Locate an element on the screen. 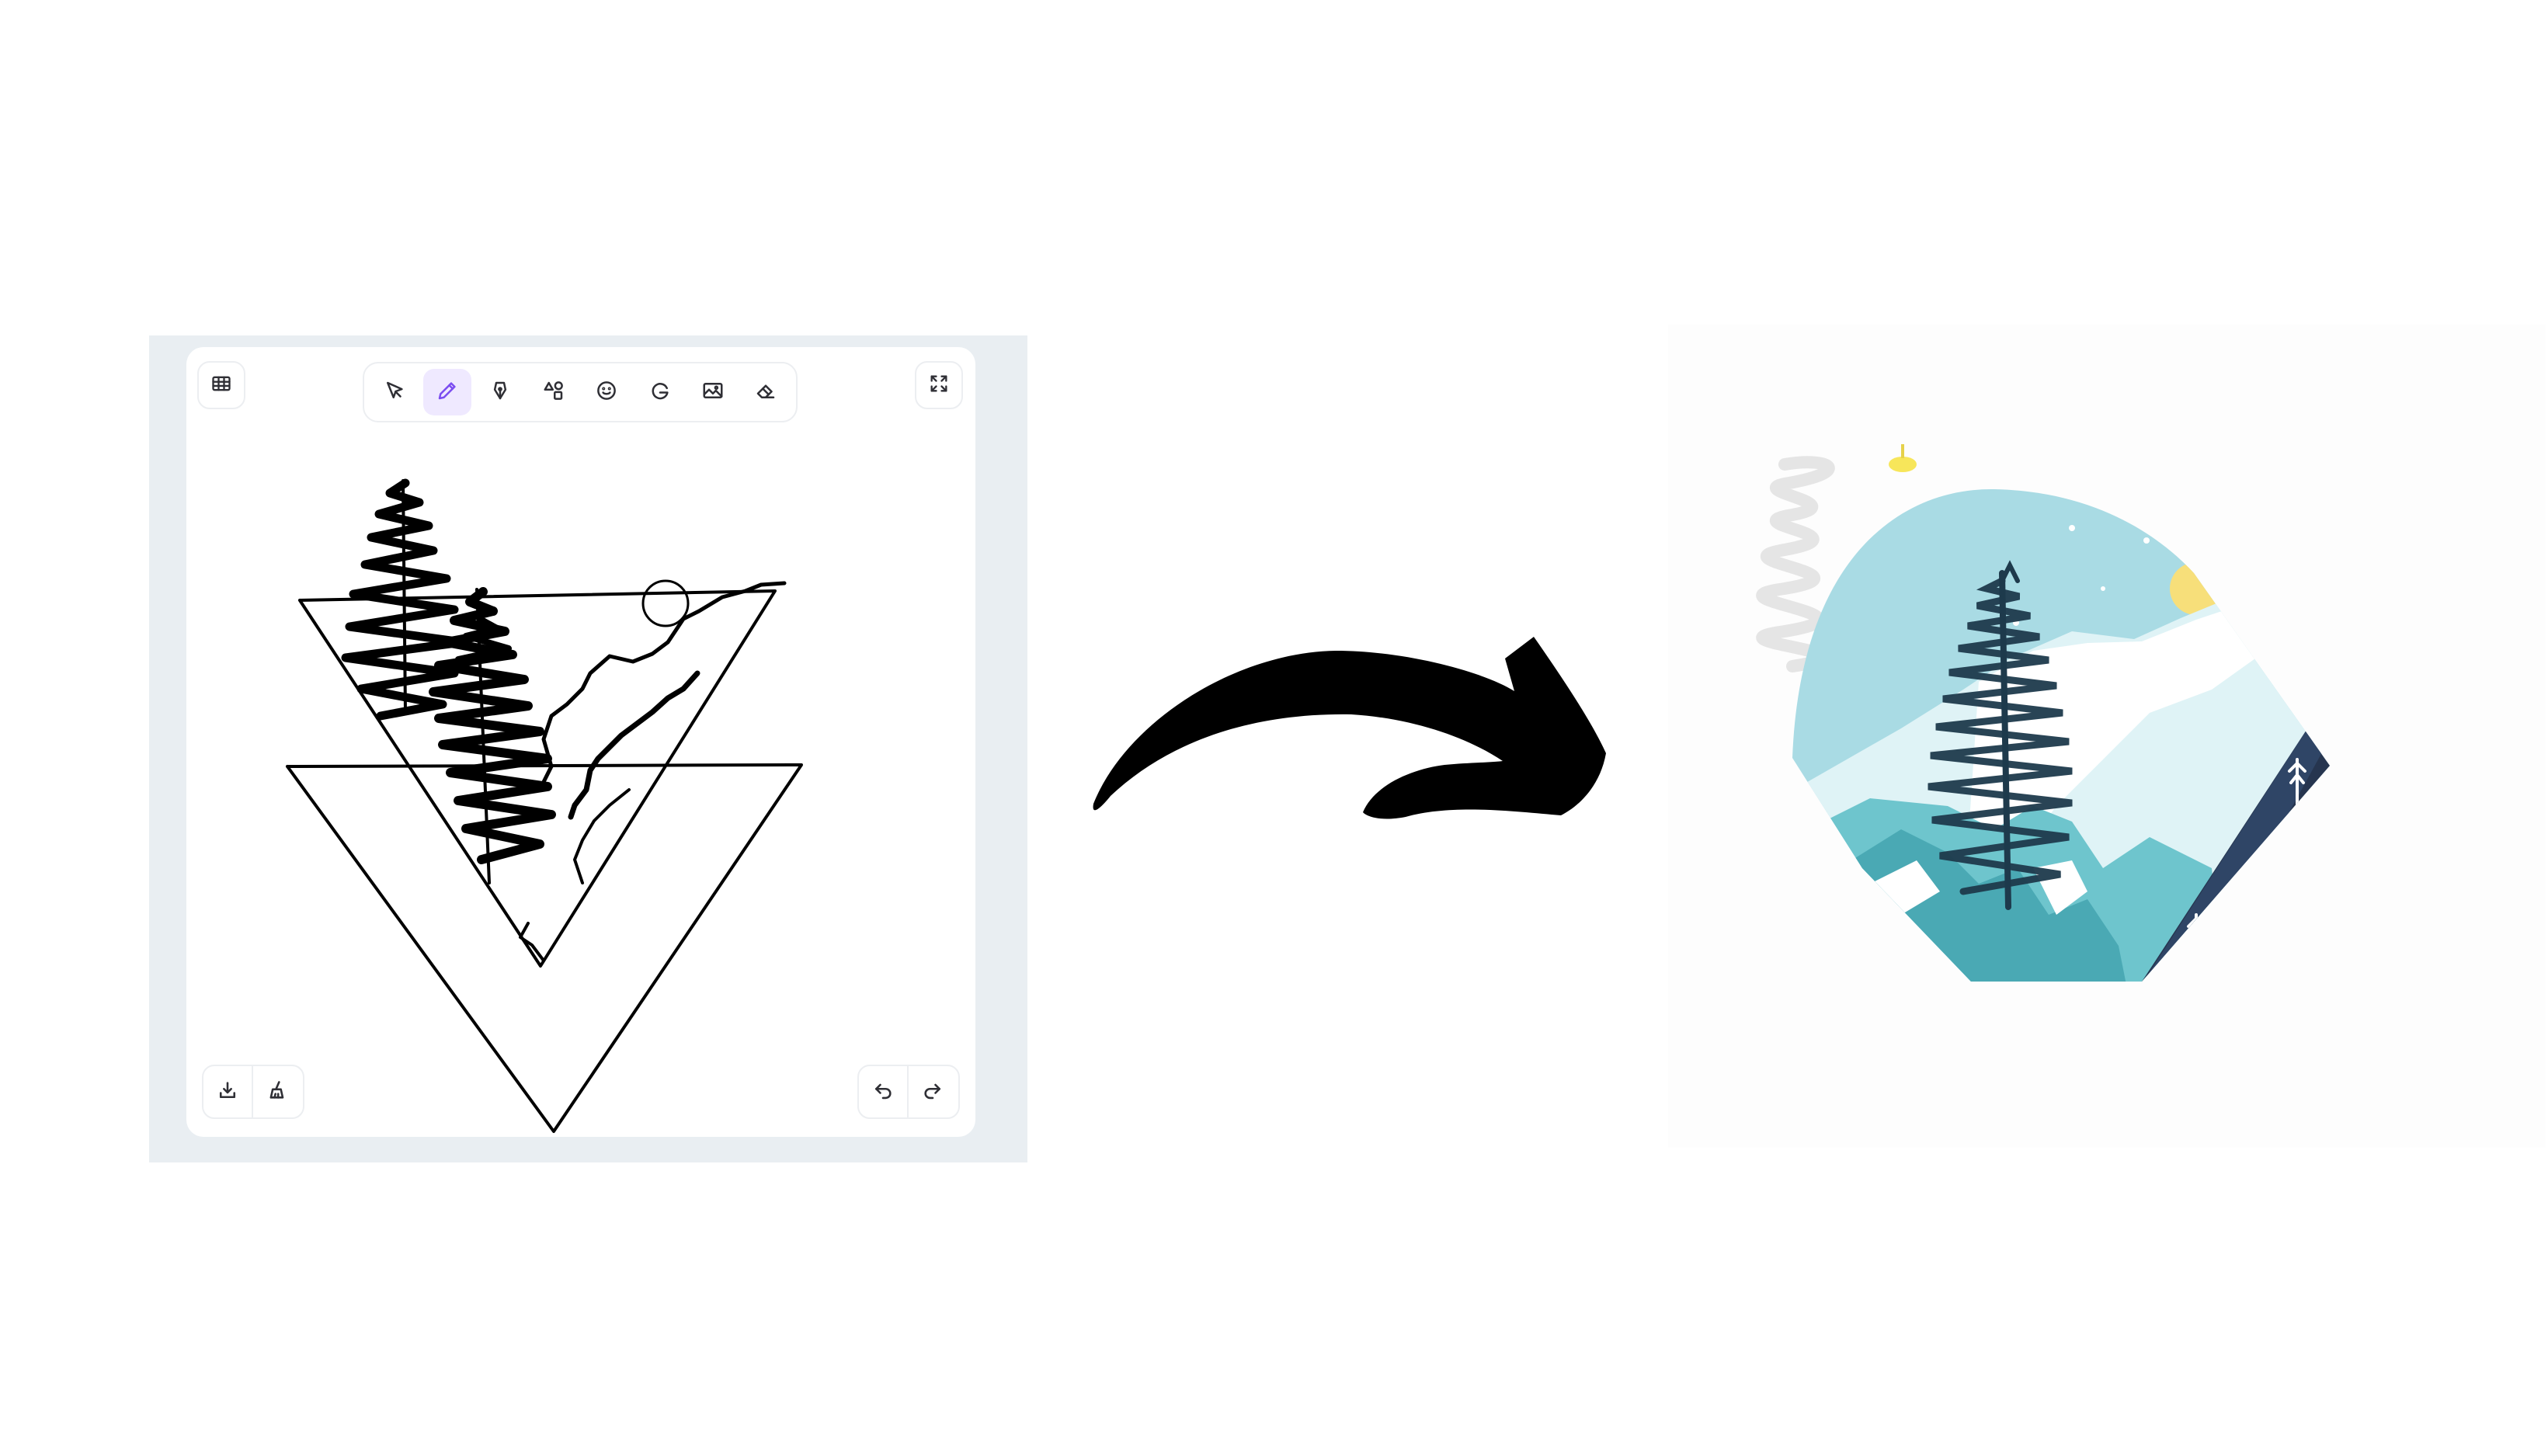  grid-icon is located at coordinates (221, 386).